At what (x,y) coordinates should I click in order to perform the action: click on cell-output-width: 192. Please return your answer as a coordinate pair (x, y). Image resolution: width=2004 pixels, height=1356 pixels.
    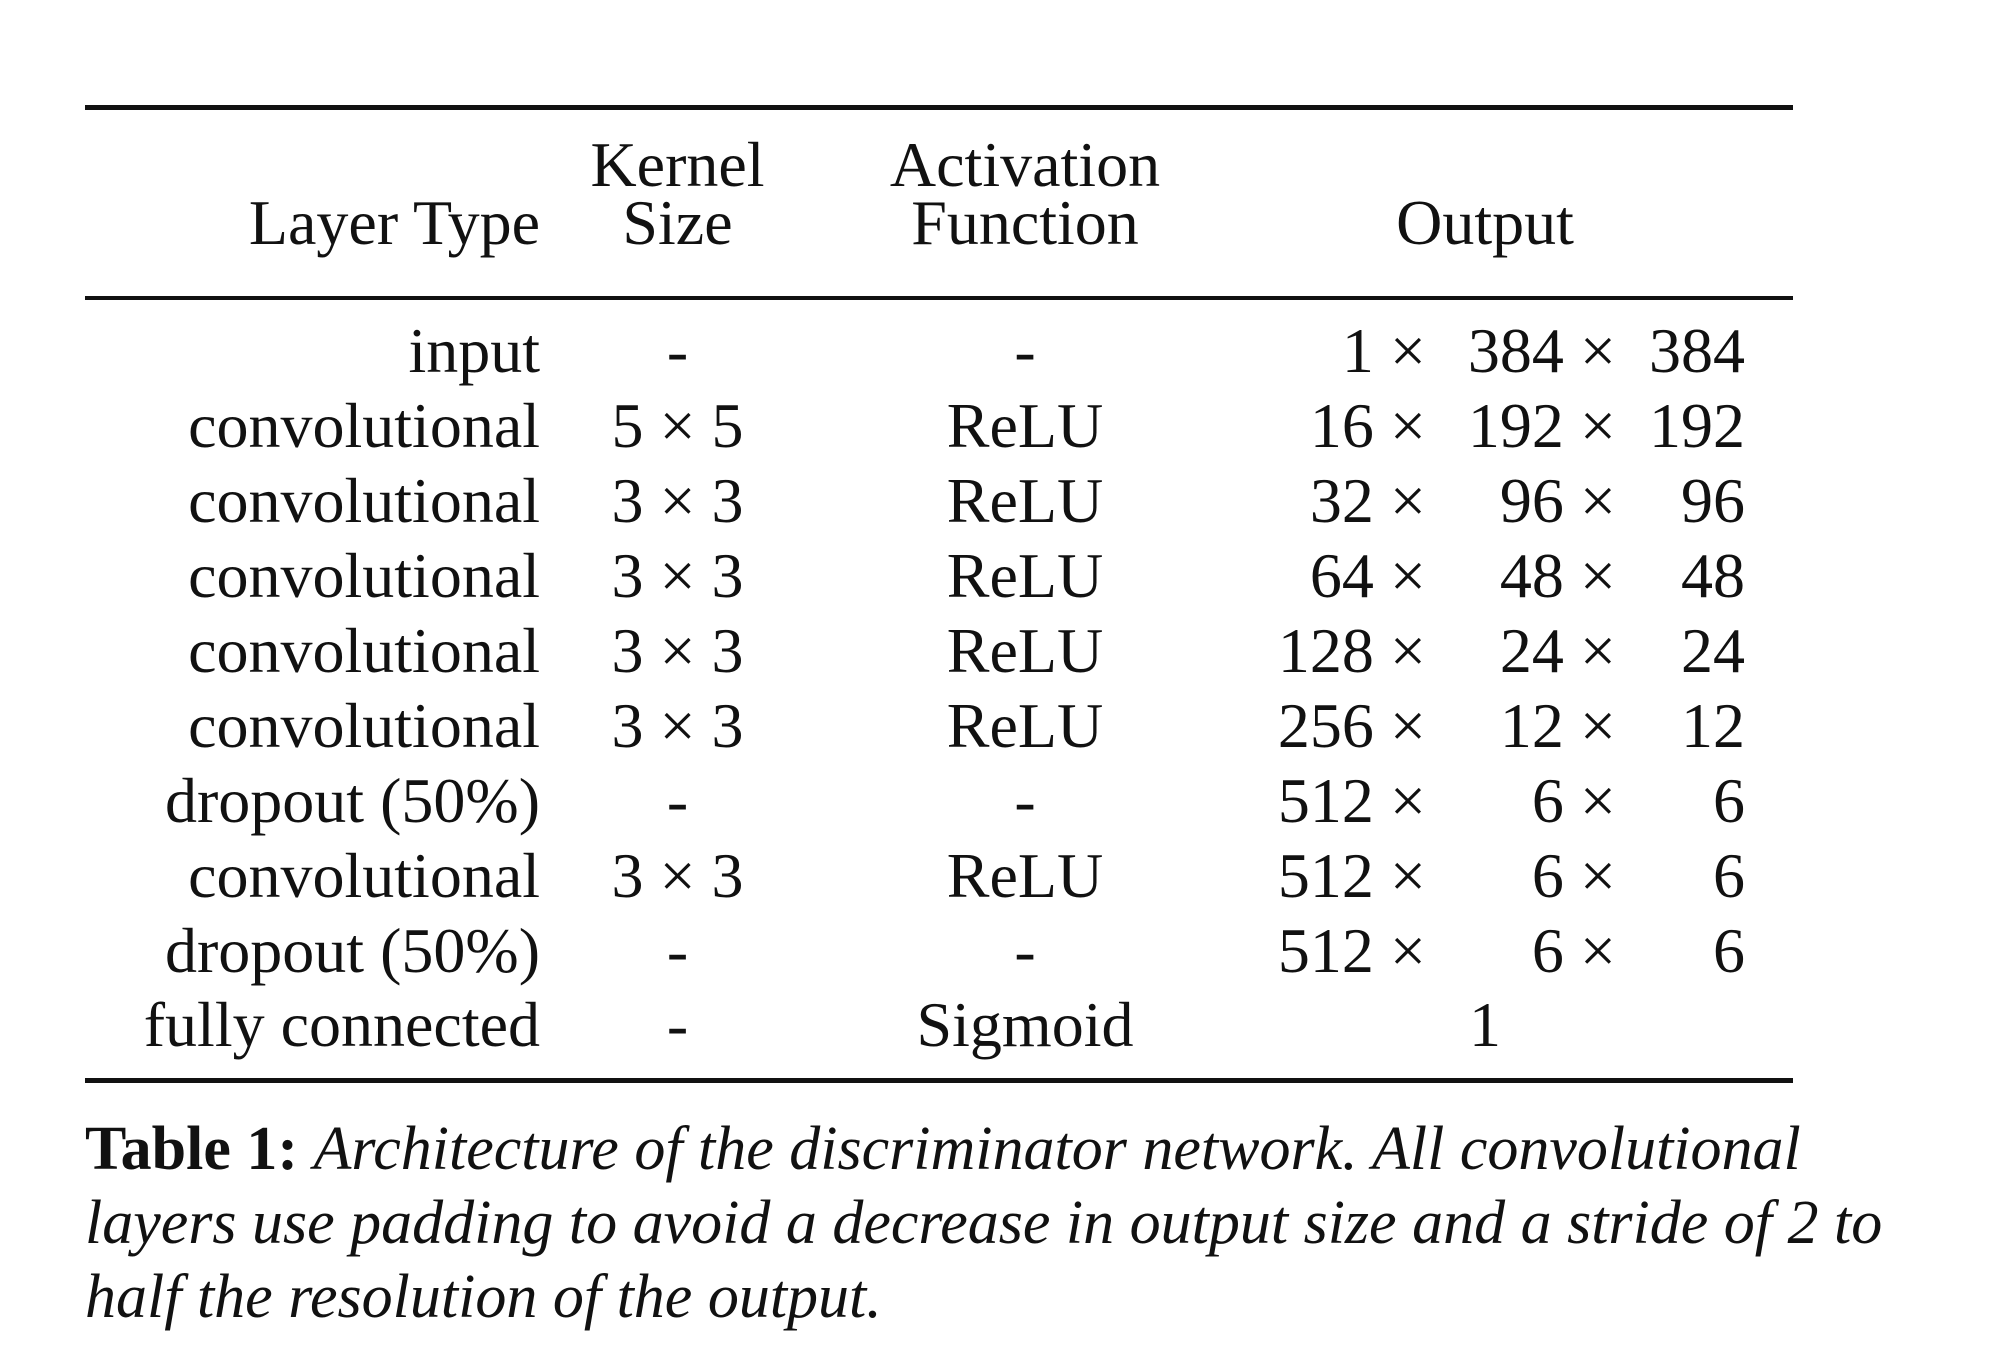
    Looking at the image, I should click on (1697, 425).